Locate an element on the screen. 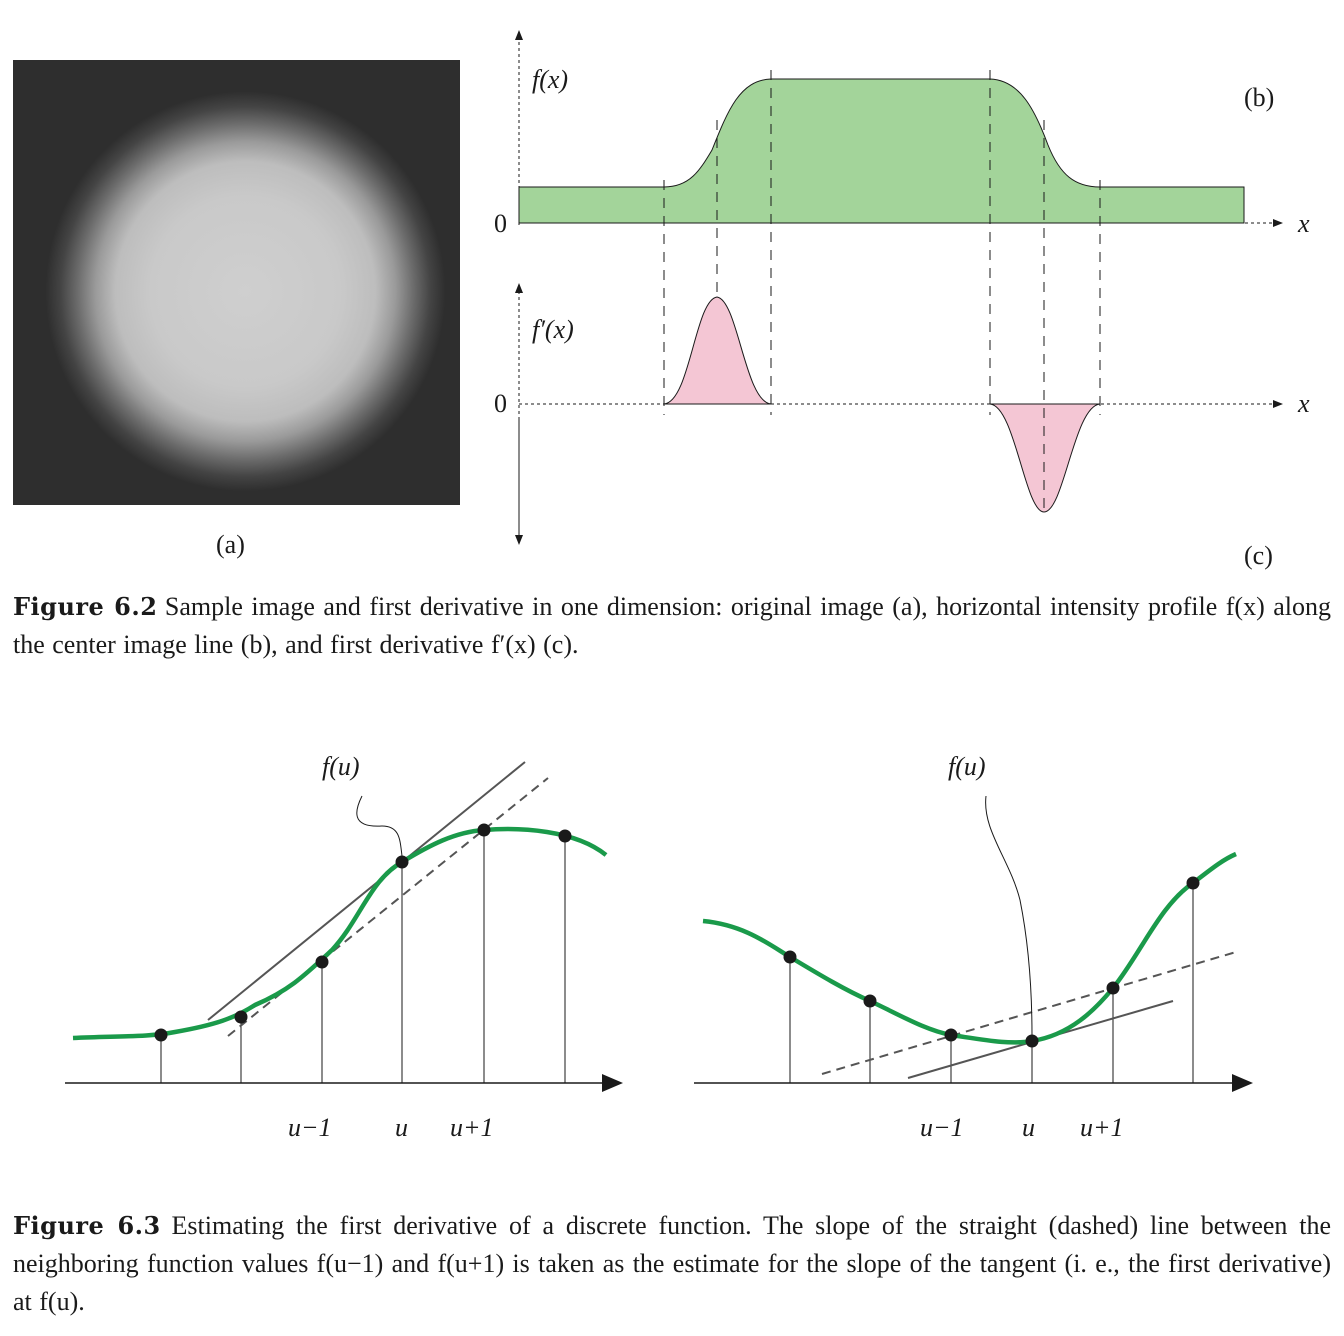  plot-b-xlabel: x is located at coordinates (1303, 223).